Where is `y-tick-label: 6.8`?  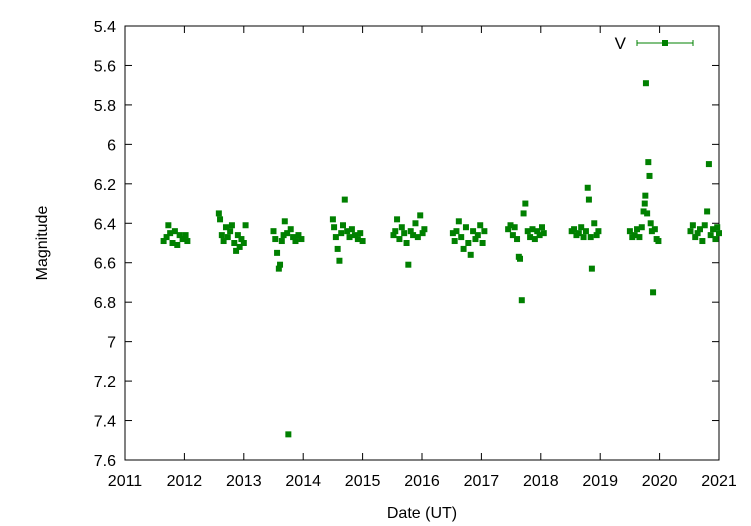 y-tick-label: 6.8 is located at coordinates (105, 303).